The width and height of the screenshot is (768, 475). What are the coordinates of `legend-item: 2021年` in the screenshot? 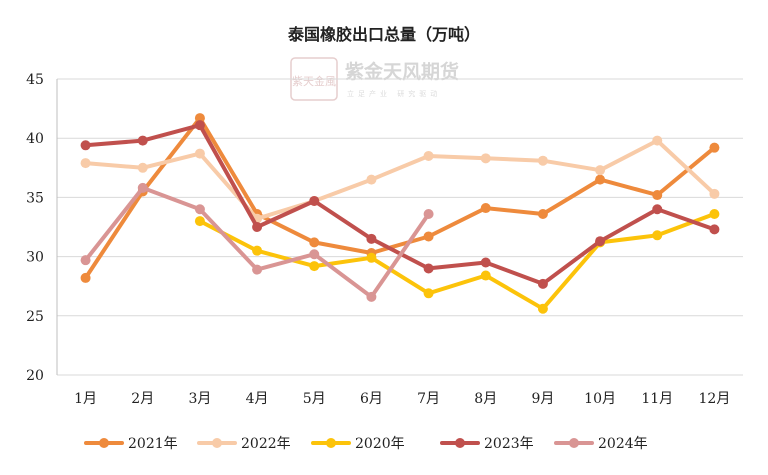 It's located at (131, 444).